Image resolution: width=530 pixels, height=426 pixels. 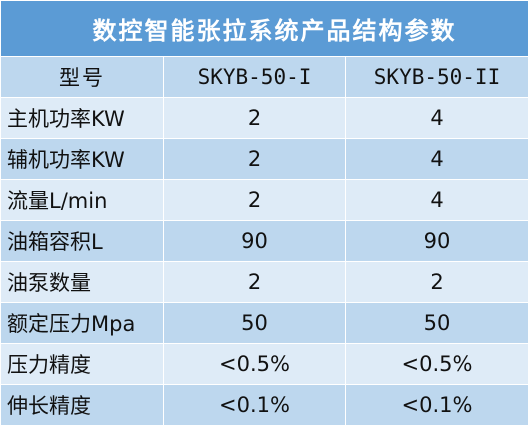 I want to click on table-row: 主机功率KW 2 4, so click(x=265, y=118).